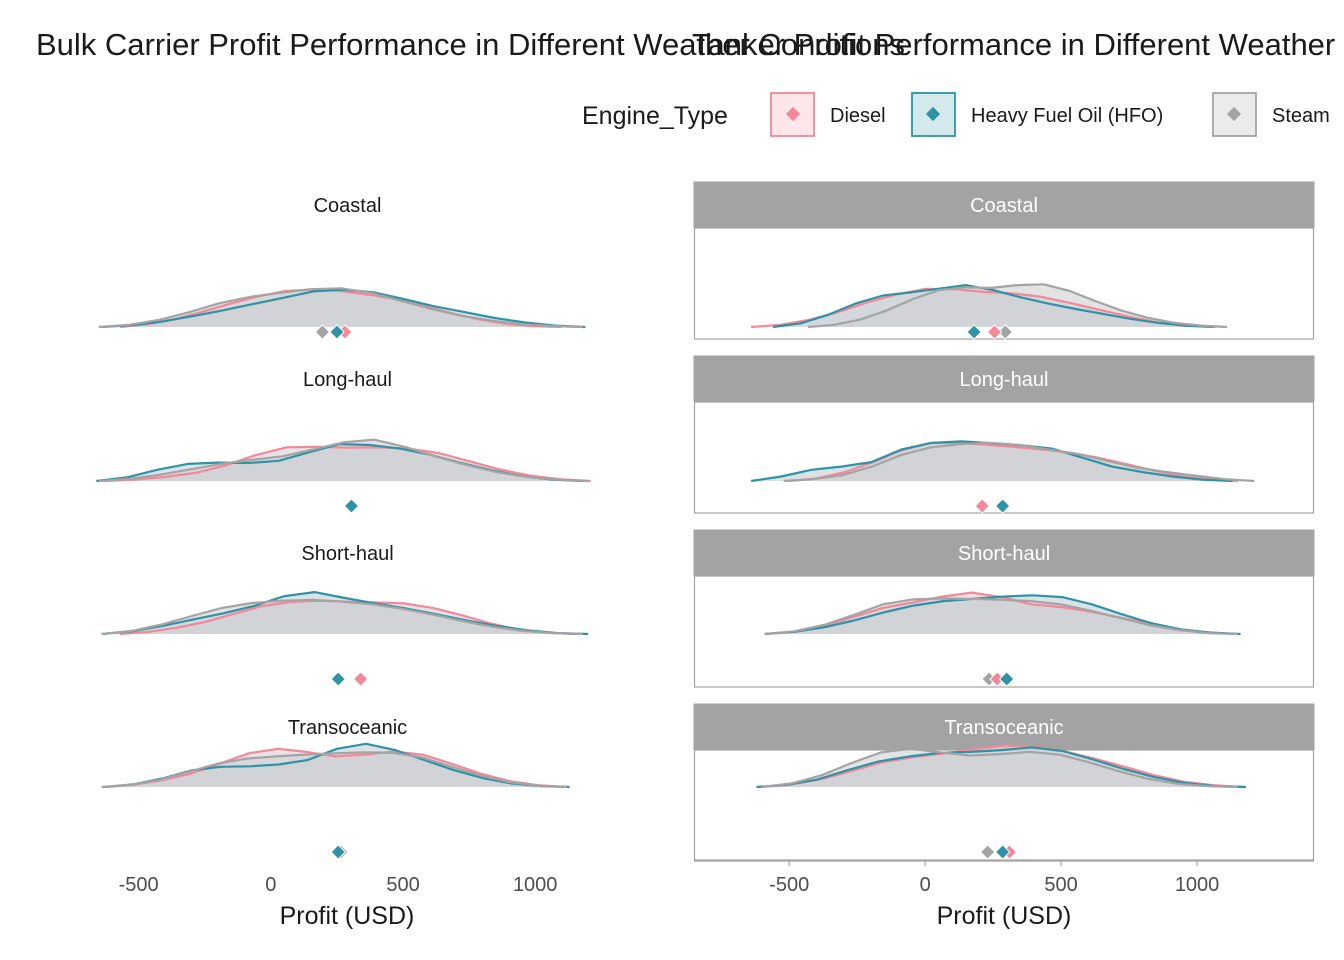 This screenshot has width=1344, height=960. I want to click on tanker-short-haul-heavy-fuel-oil-hfo-density-line, so click(1002, 615).